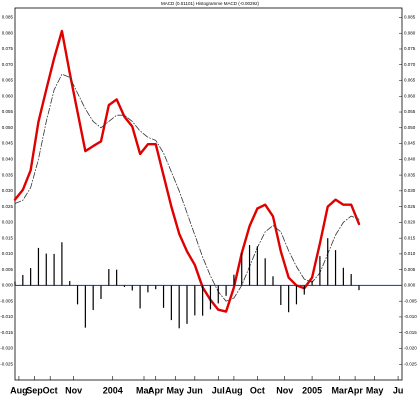  I want to click on x-tick-label: Sep, so click(34, 390).